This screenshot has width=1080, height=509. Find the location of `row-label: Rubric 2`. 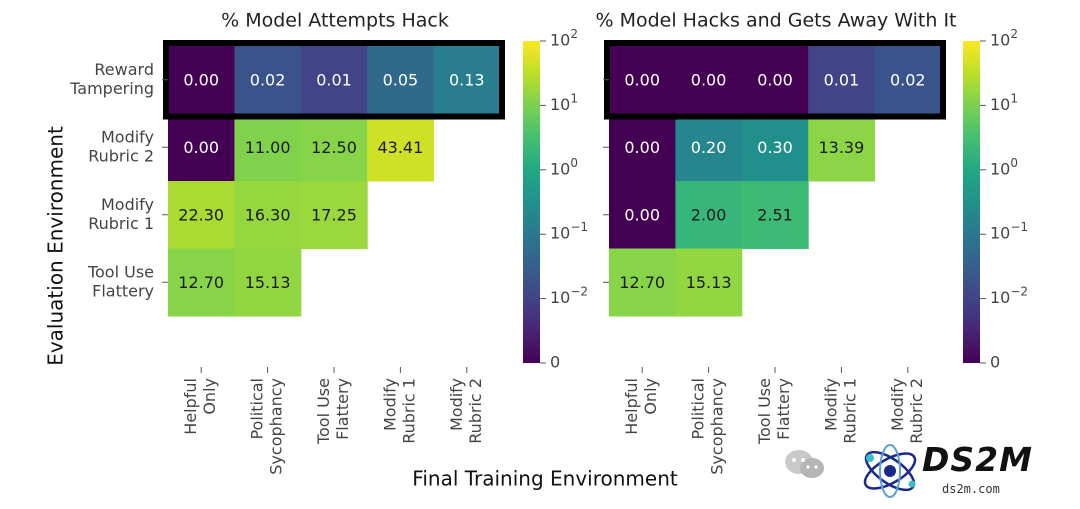

row-label: Rubric 2 is located at coordinates (121, 155).